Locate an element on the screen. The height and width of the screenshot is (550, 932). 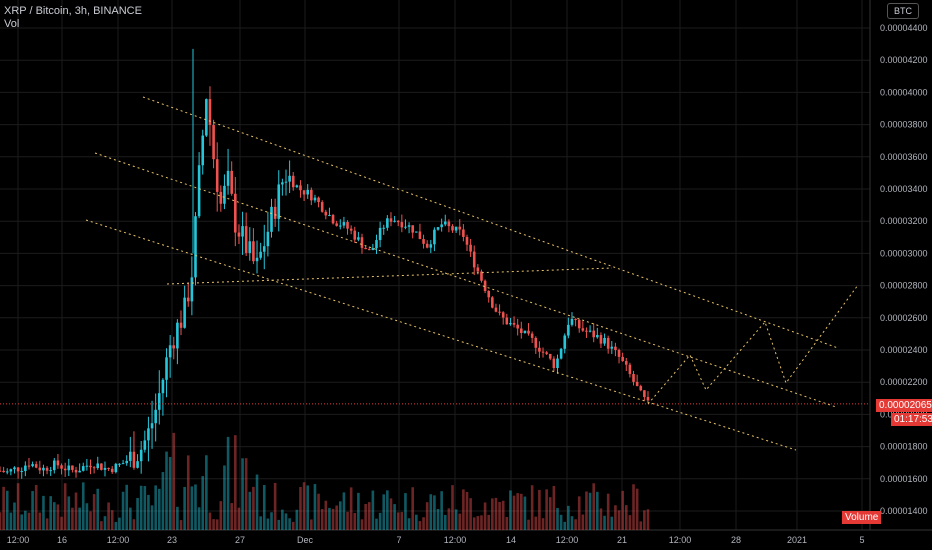
y-tick-label: 0.00003400 is located at coordinates (904, 189).